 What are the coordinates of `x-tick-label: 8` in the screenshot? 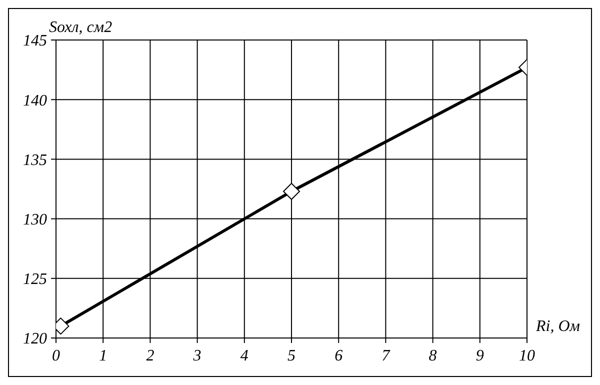 It's located at (432, 355).